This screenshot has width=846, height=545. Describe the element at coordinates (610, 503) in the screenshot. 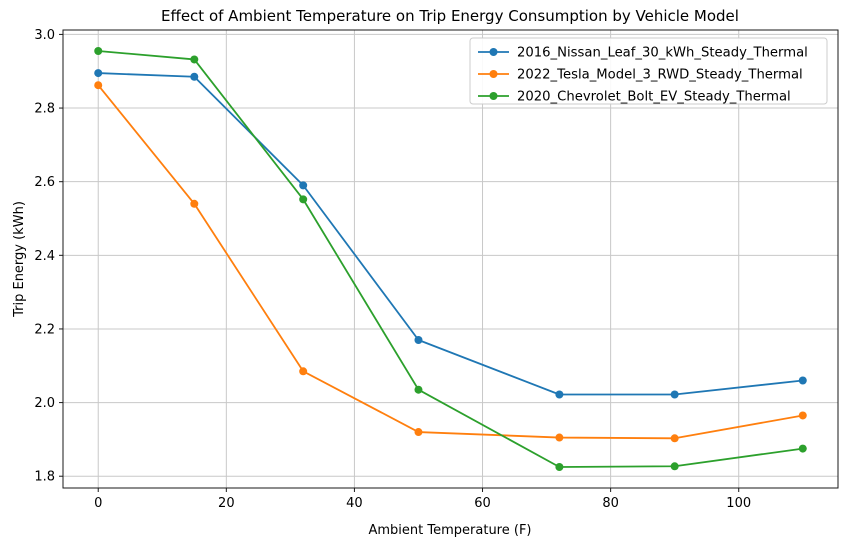

I see `x-tick-label: 80` at that location.